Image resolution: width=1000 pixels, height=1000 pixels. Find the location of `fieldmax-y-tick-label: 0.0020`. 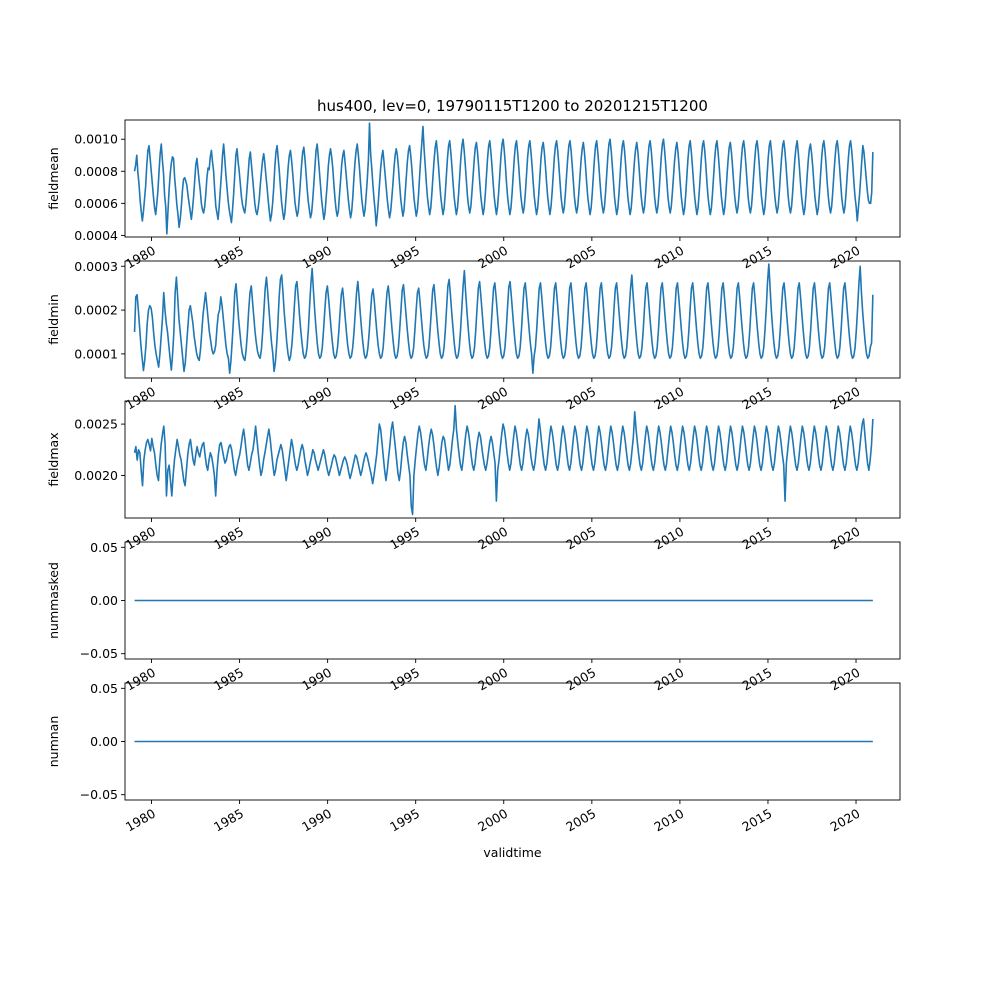

fieldmax-y-tick-label: 0.0020 is located at coordinates (96, 475).